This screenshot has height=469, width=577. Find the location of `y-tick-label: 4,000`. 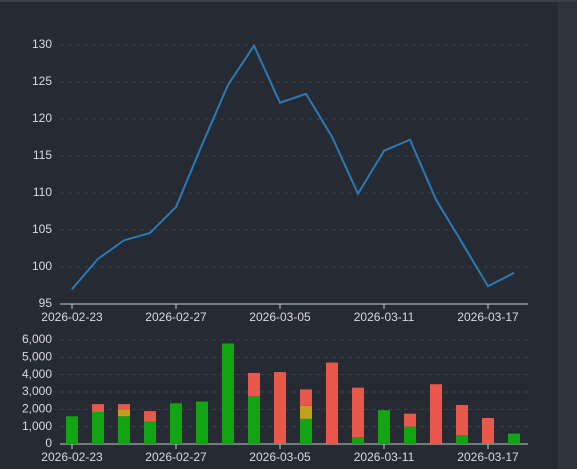

y-tick-label: 4,000 is located at coordinates (37, 374).